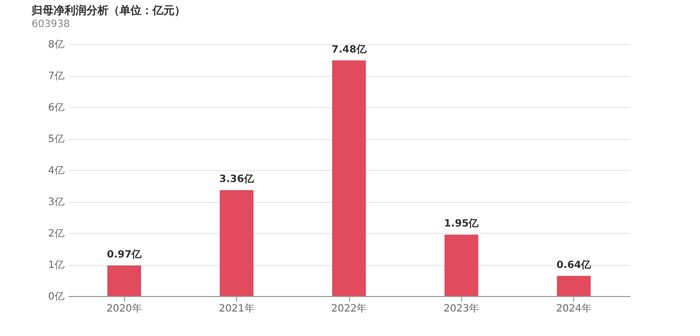 The image size is (700, 336). What do you see at coordinates (574, 308) in the screenshot?
I see `x-tick-label: 2024年` at bounding box center [574, 308].